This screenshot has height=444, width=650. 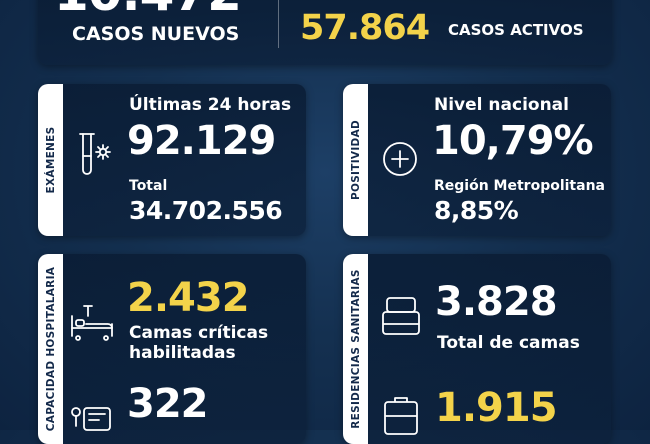 What do you see at coordinates (401, 416) in the screenshot?
I see `luggage-icon` at bounding box center [401, 416].